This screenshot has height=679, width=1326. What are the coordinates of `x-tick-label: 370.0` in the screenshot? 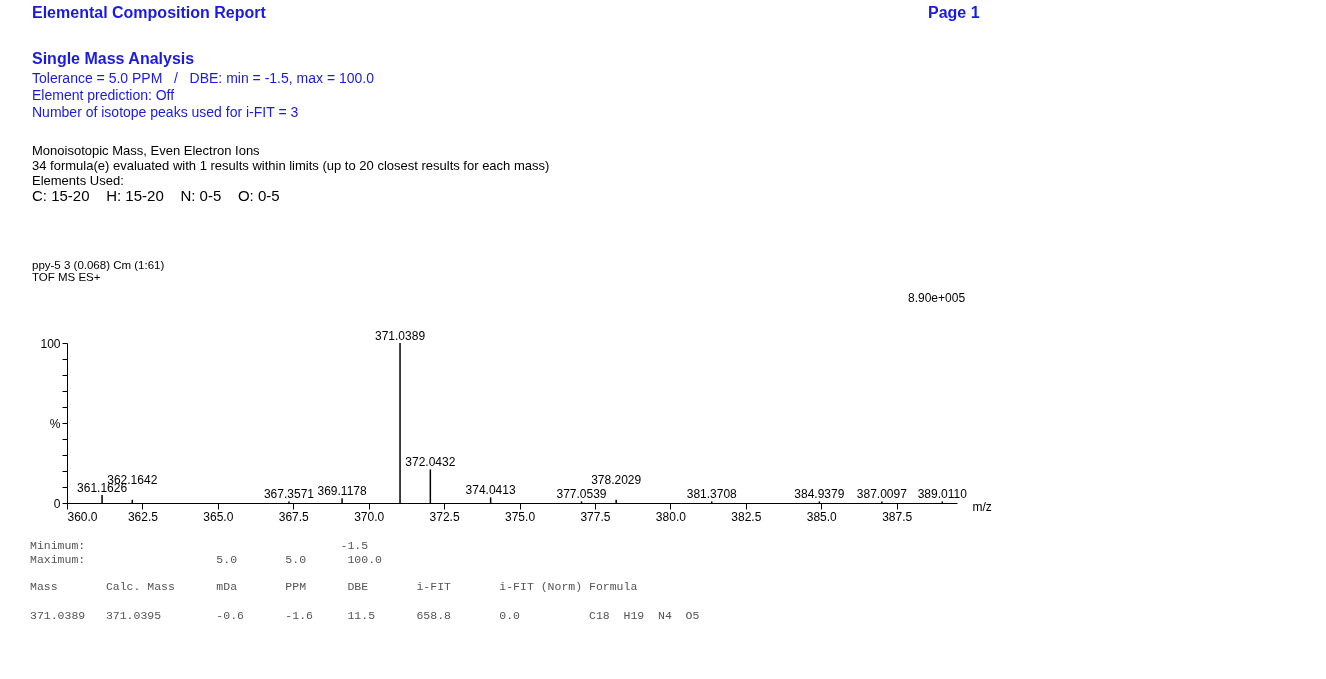 It's located at (369, 516).